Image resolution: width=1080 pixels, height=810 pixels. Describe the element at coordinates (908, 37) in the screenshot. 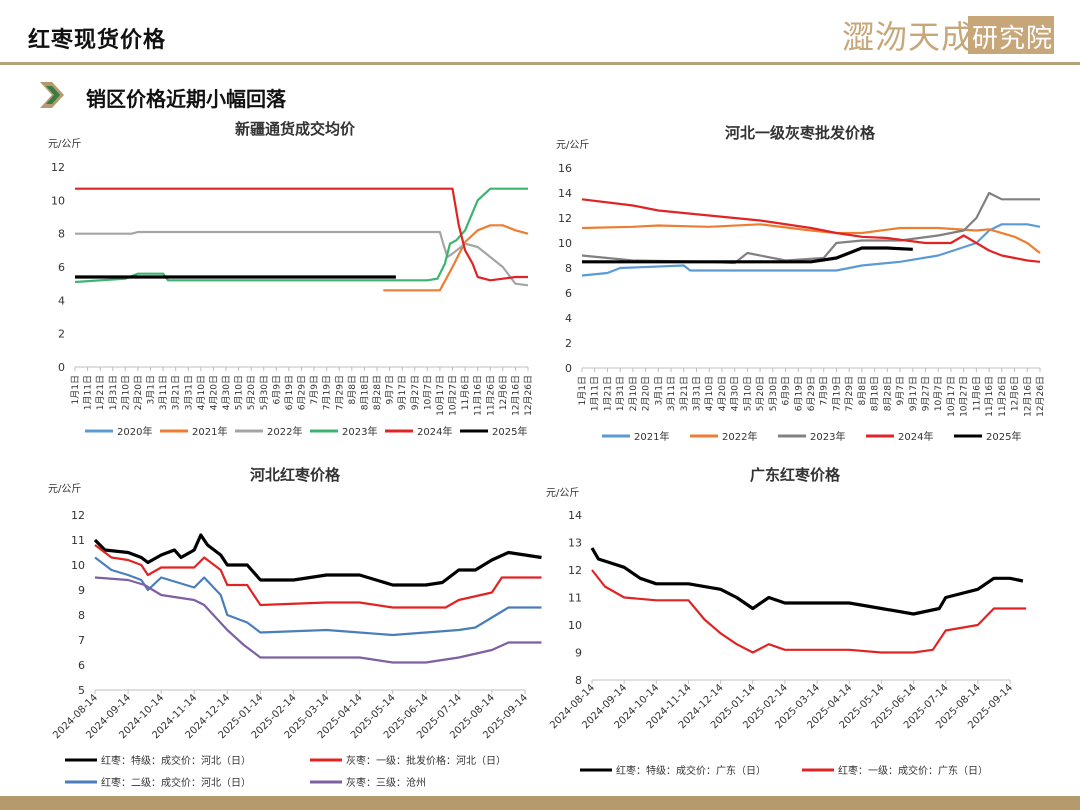

I see `logo-text: 澀沕天成` at that location.